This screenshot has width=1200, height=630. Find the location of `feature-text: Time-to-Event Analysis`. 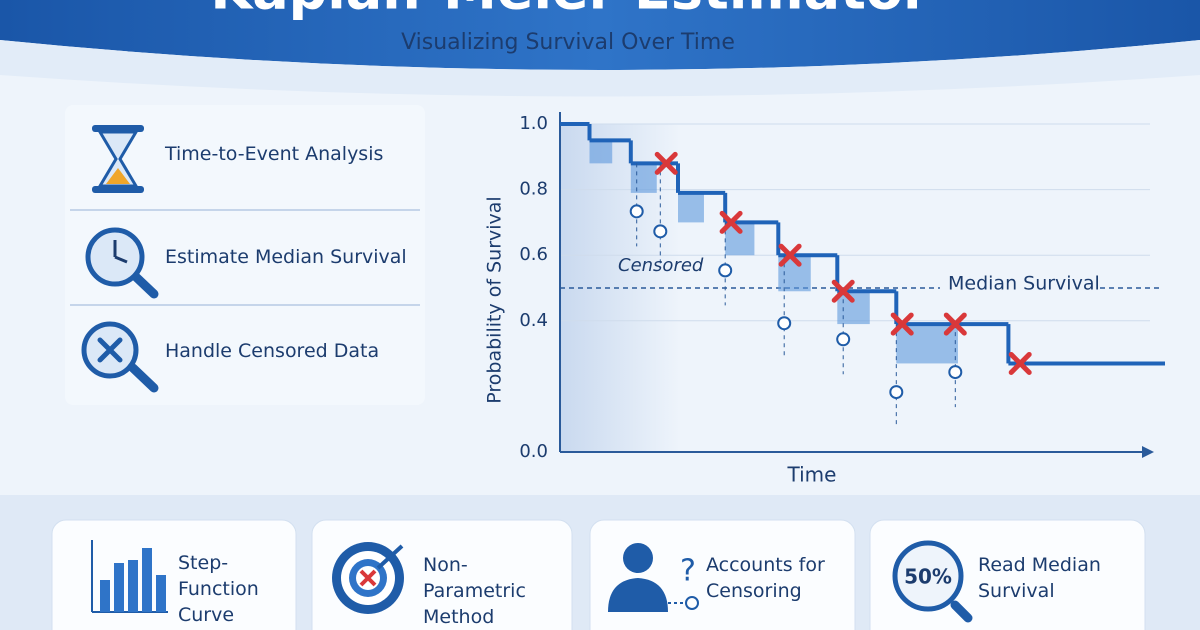

feature-text: Time-to-Event Analysis is located at coordinates (274, 154).